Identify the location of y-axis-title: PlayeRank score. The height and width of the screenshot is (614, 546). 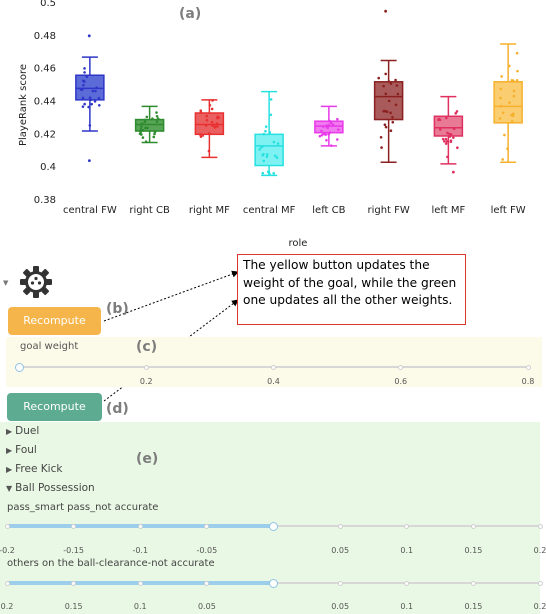
(23, 105).